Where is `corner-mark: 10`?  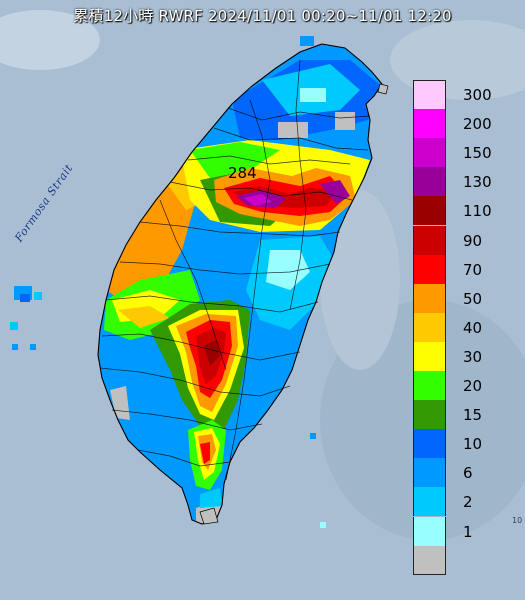
corner-mark: 10 is located at coordinates (517, 520).